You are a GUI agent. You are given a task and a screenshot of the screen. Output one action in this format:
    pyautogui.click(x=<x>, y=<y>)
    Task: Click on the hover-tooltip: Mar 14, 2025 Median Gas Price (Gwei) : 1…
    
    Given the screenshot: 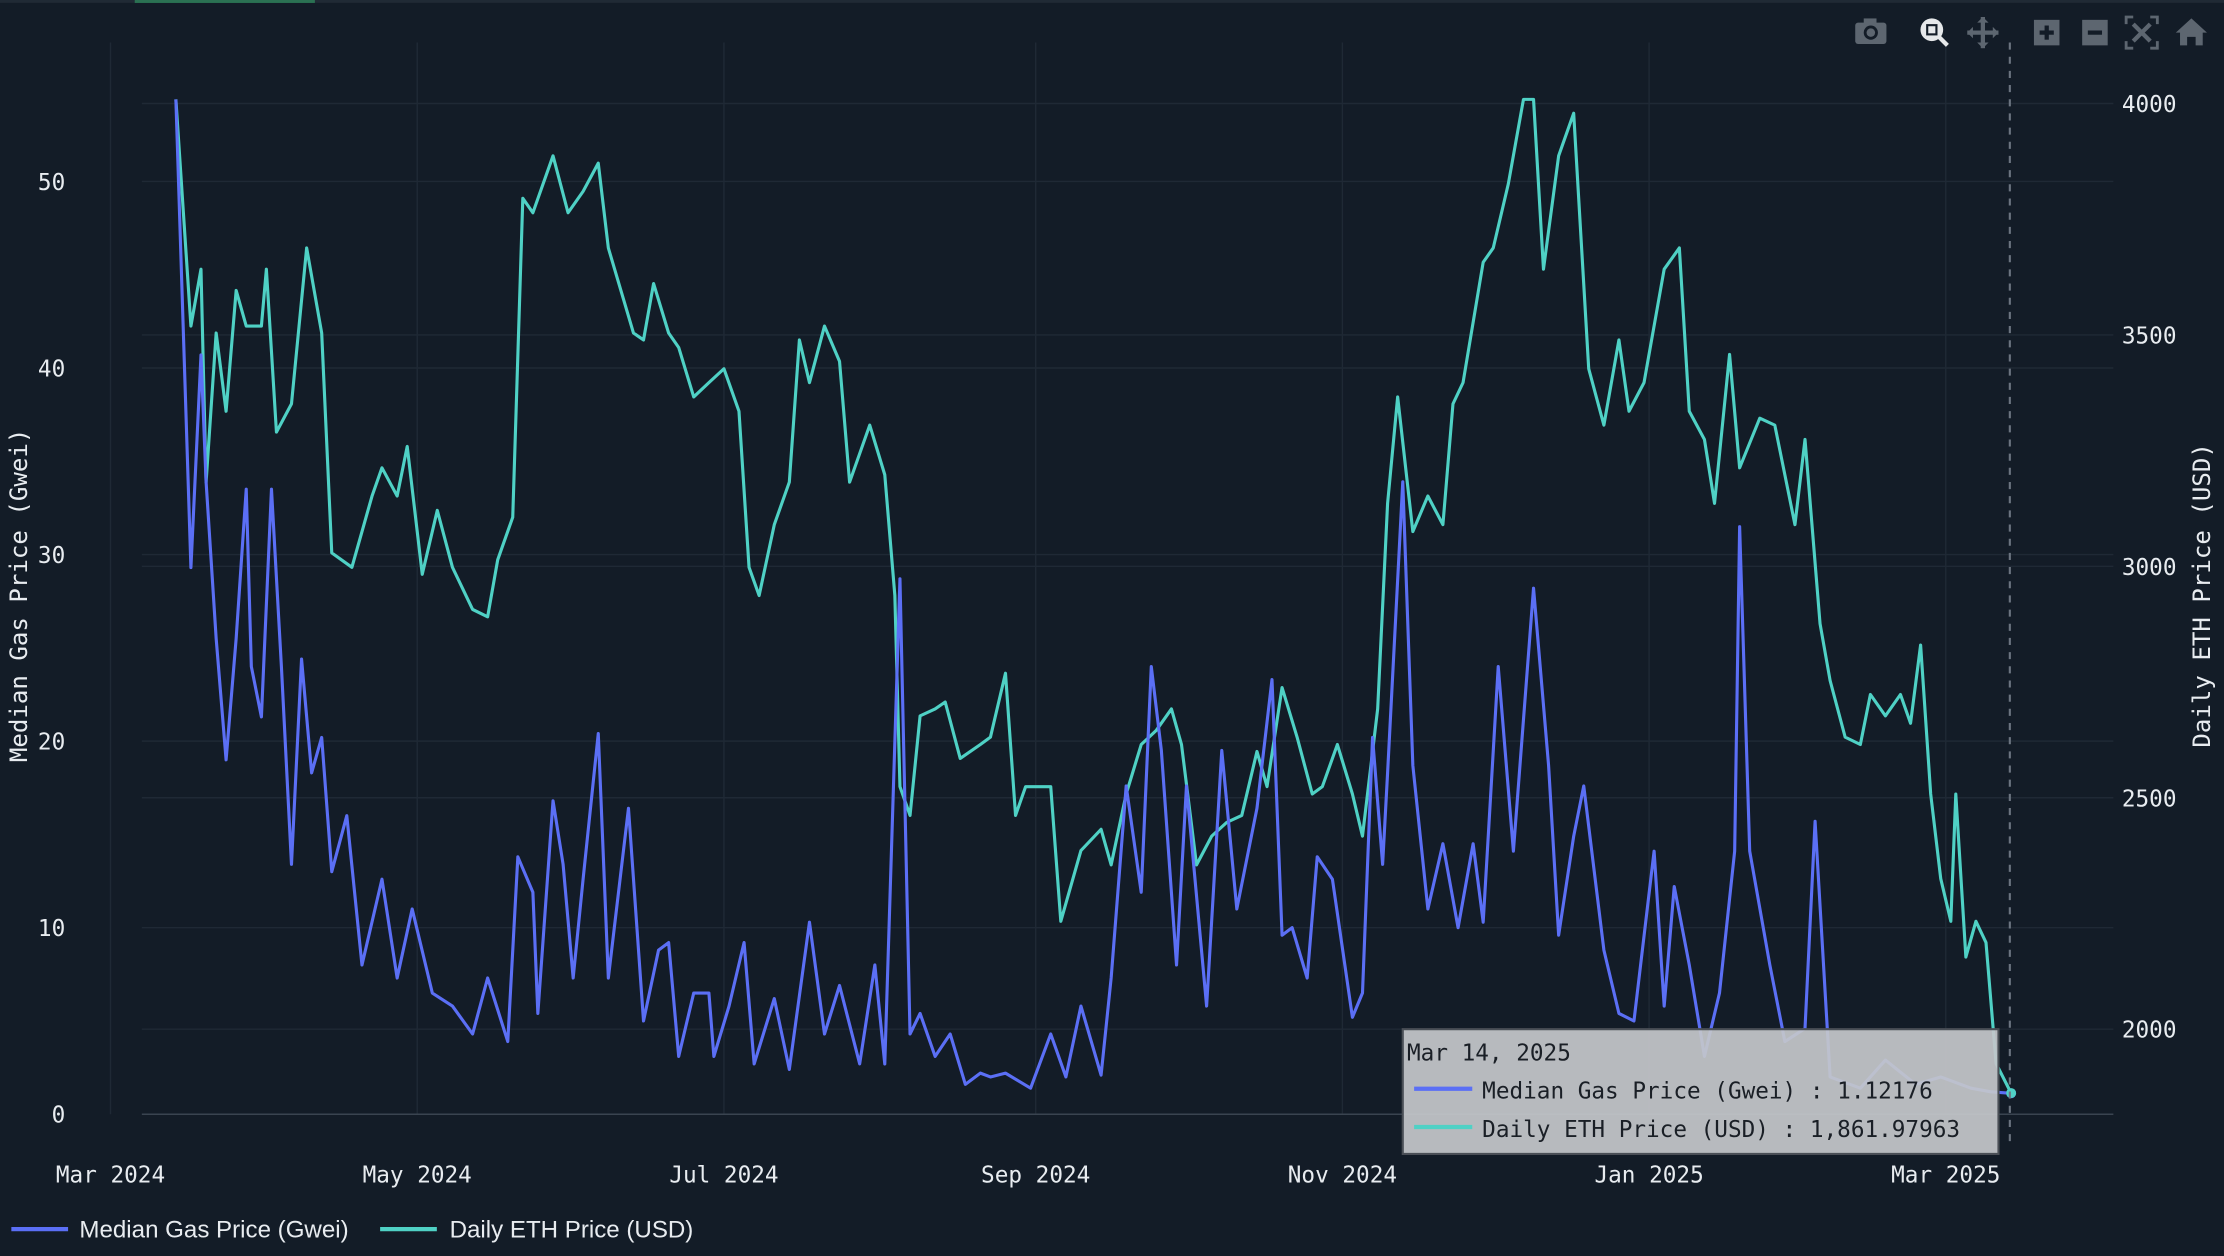 What is the action you would take?
    pyautogui.click(x=1700, y=1091)
    